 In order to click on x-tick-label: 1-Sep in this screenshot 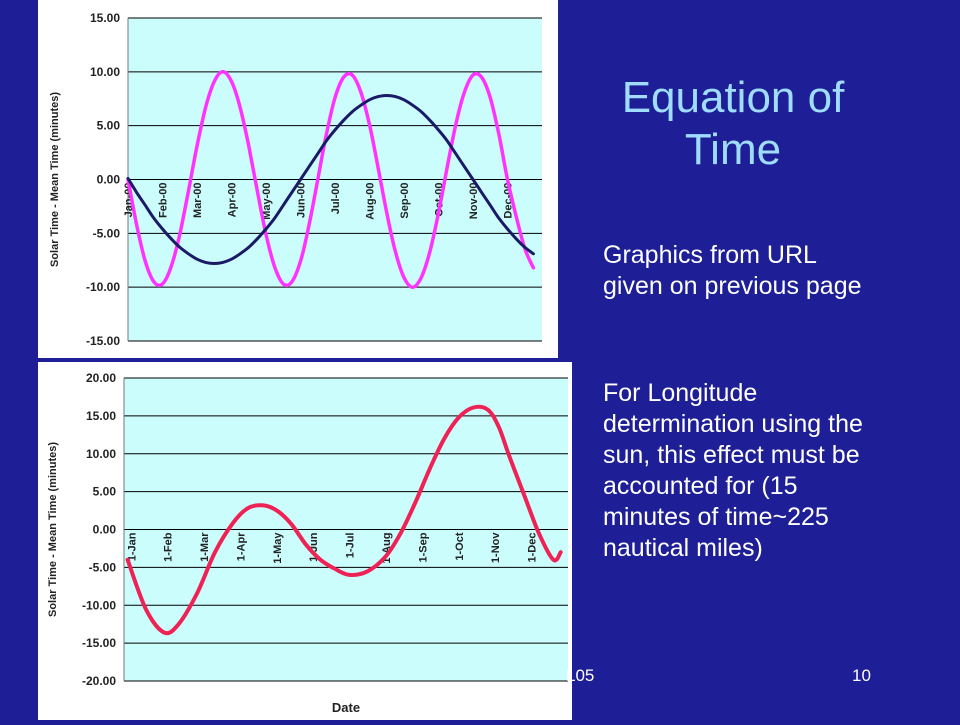, I will do `click(423, 547)`.